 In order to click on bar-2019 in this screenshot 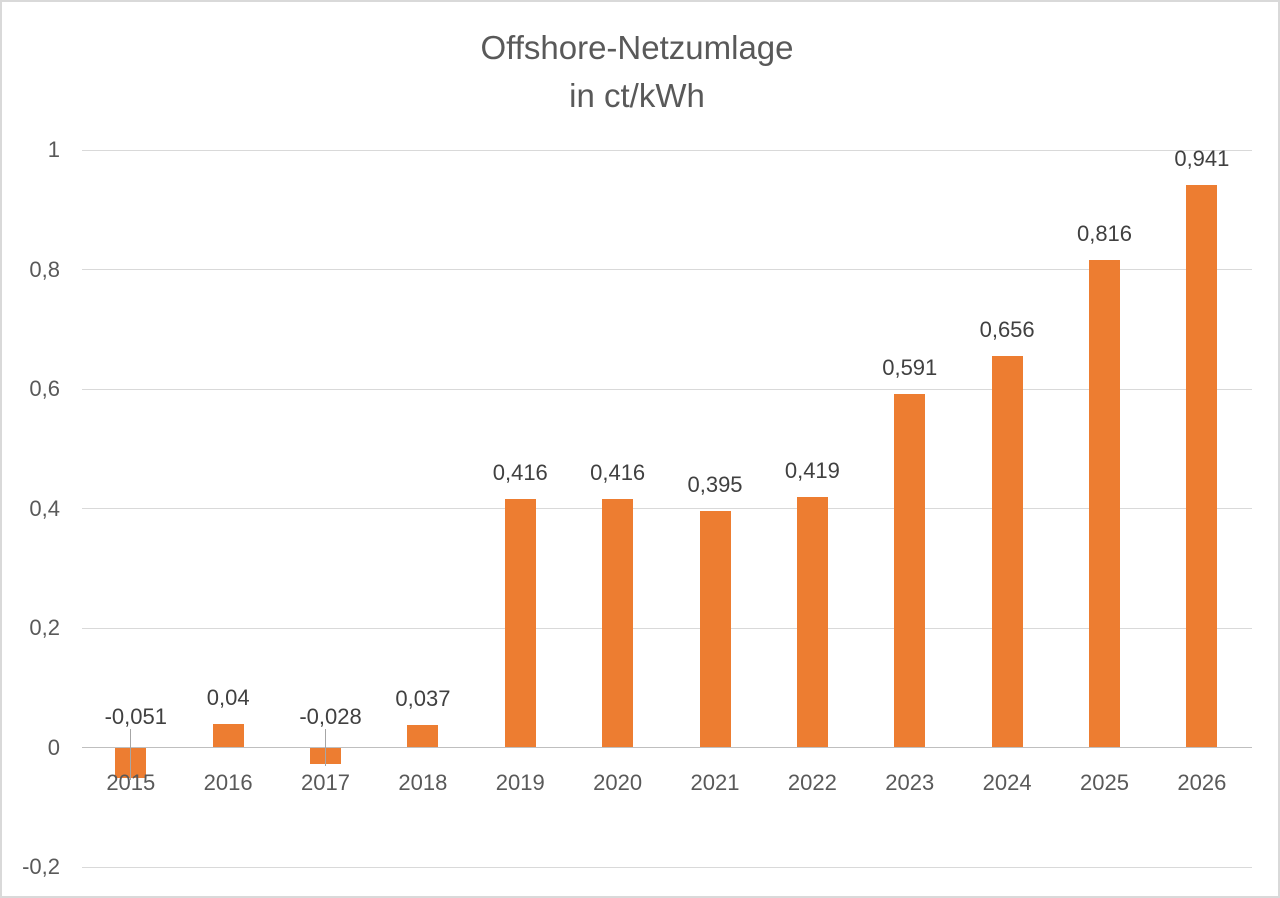, I will do `click(520, 623)`.